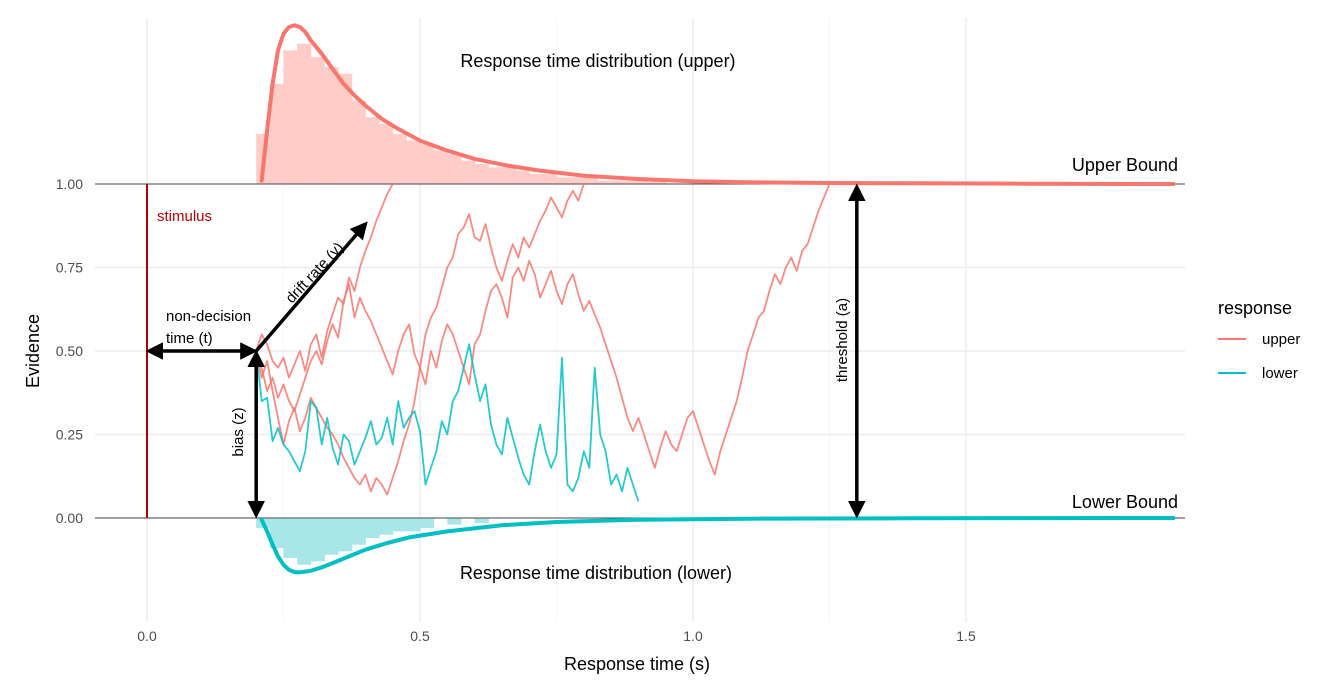  I want to click on x-axis-title: Response time (s), so click(637, 664).